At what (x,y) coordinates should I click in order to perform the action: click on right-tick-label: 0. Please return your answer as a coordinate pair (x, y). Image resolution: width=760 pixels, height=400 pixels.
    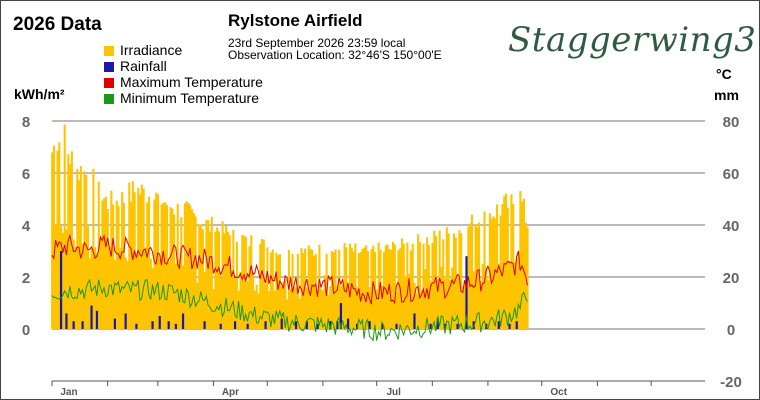
    Looking at the image, I should click on (731, 330).